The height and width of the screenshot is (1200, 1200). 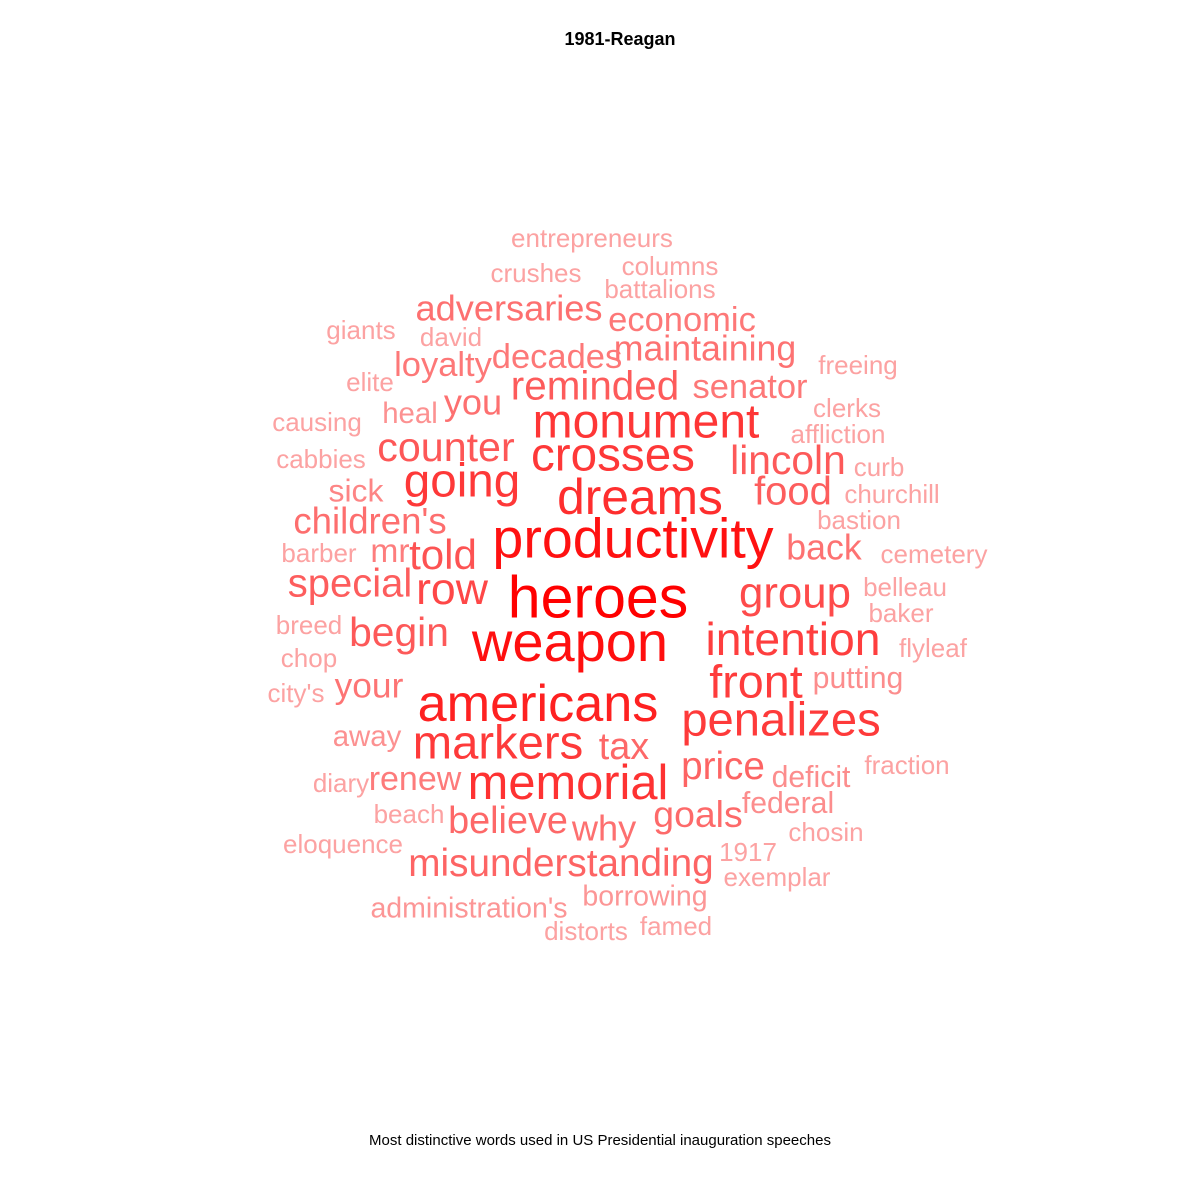 What do you see at coordinates (462, 481) in the screenshot?
I see `word-going: going` at bounding box center [462, 481].